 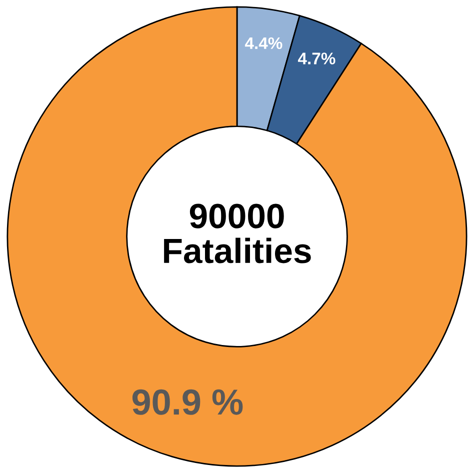 I want to click on text: 90000 Fatalities, so click(x=237, y=234).